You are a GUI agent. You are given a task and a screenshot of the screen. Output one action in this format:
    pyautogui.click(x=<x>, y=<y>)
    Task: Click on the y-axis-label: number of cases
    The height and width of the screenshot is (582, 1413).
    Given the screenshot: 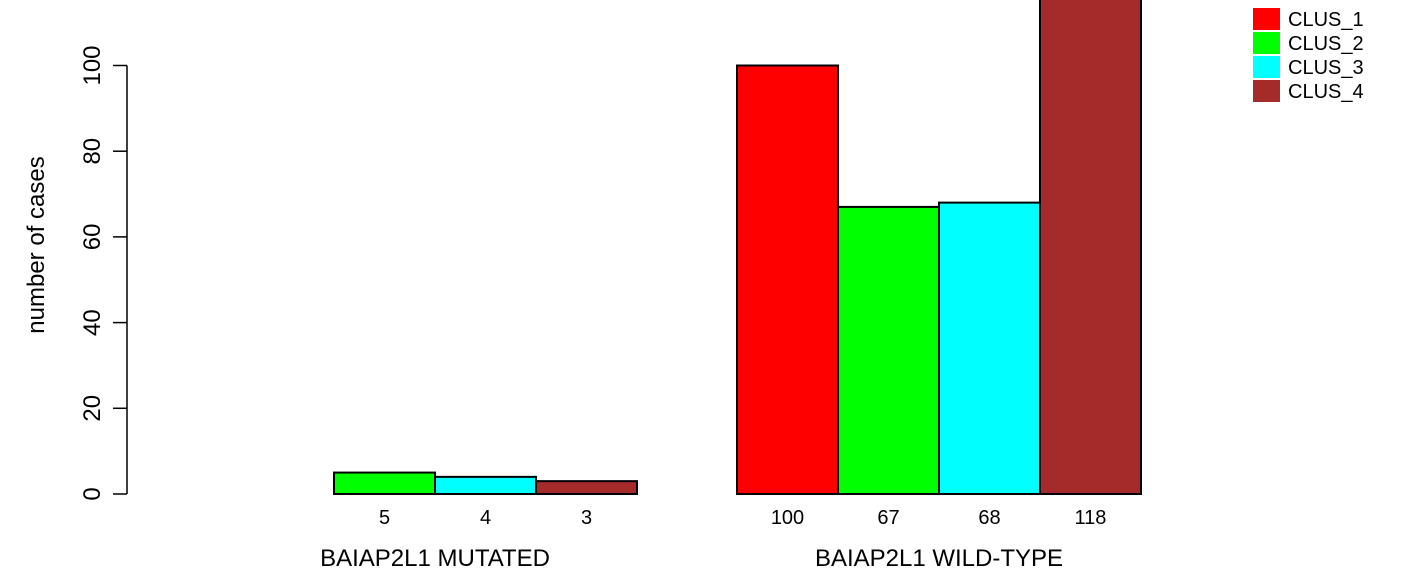 What is the action you would take?
    pyautogui.click(x=36, y=244)
    